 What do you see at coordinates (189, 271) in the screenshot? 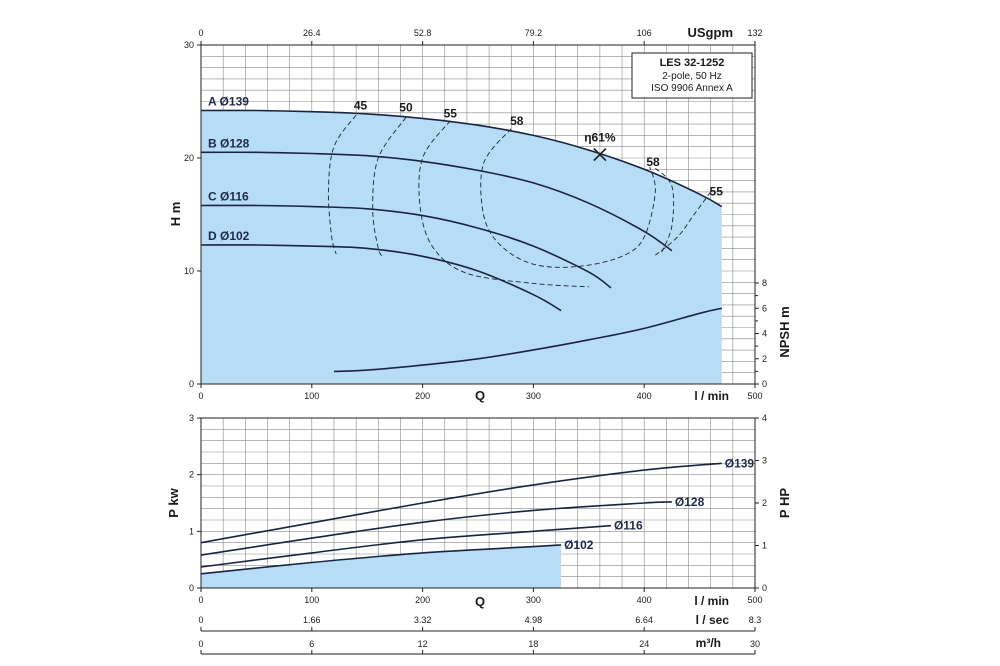
I see `head-tick-label: 10` at bounding box center [189, 271].